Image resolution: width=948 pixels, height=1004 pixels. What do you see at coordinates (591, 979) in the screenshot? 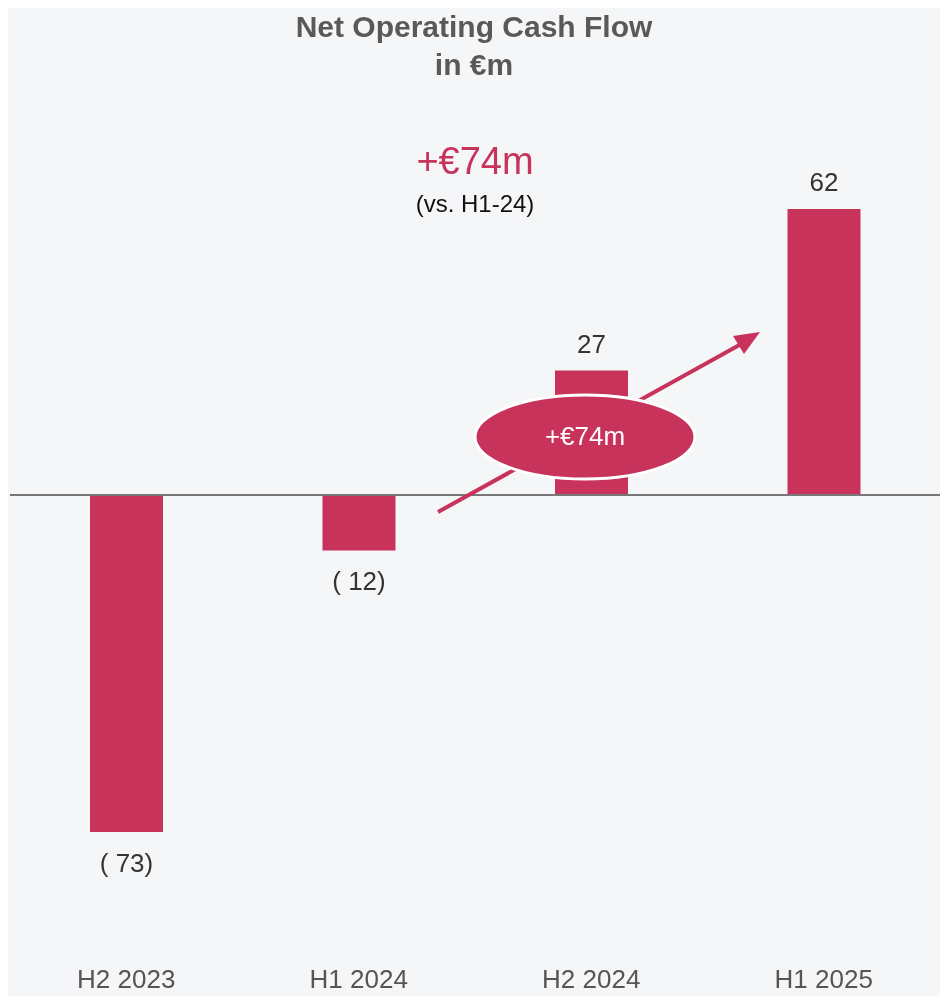
I see `x-tick-label: H2 2024` at bounding box center [591, 979].